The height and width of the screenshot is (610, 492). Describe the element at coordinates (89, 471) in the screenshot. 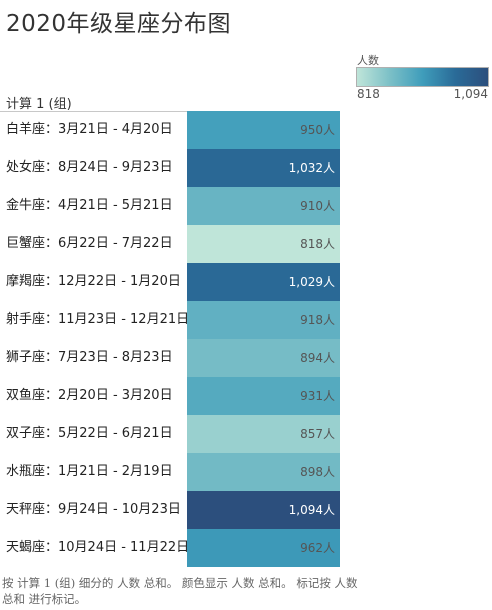

I see `row-label: 水瓶座：1月21日 - 2月19日` at that location.